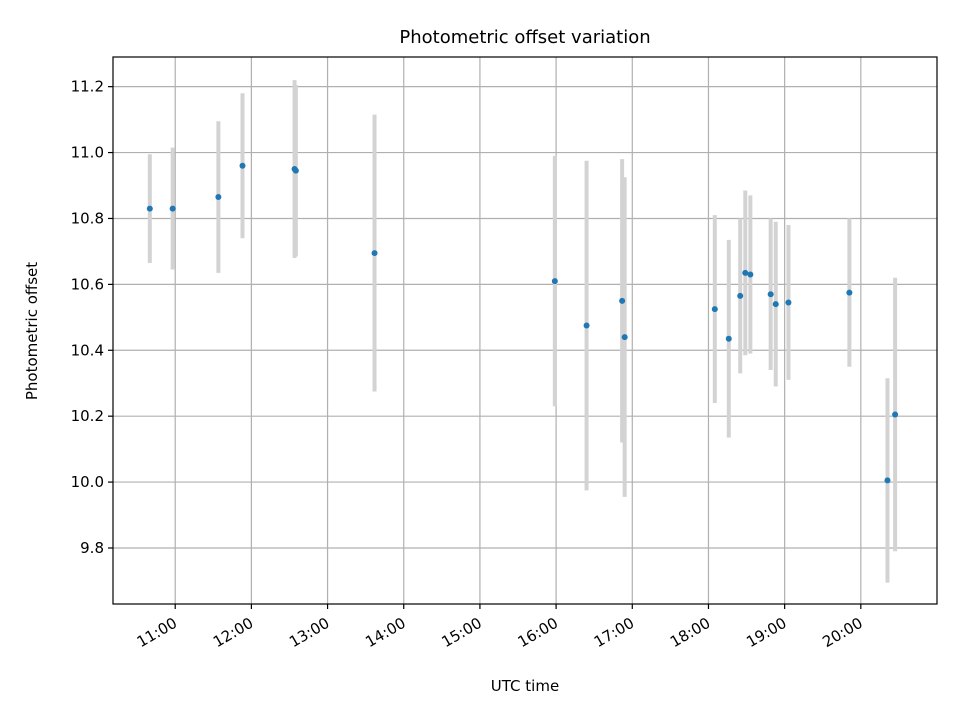  Describe the element at coordinates (538, 632) in the screenshot. I see `x-tick-label: 16:00` at that location.